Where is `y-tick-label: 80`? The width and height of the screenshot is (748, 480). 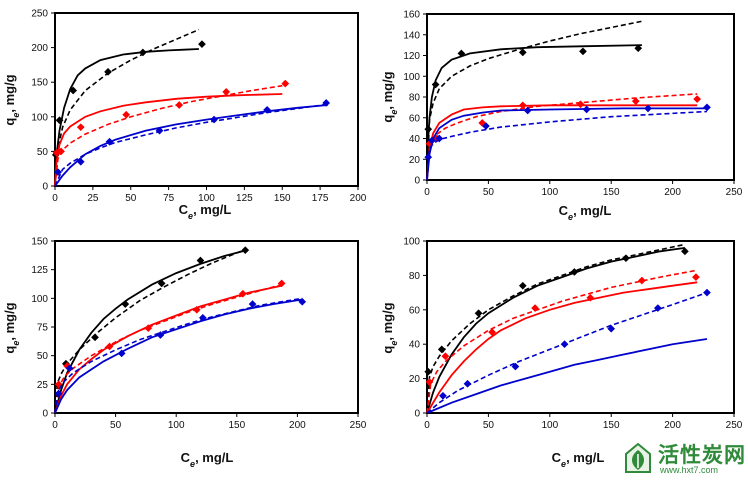
y-tick-label: 80 is located at coordinates (415, 276).